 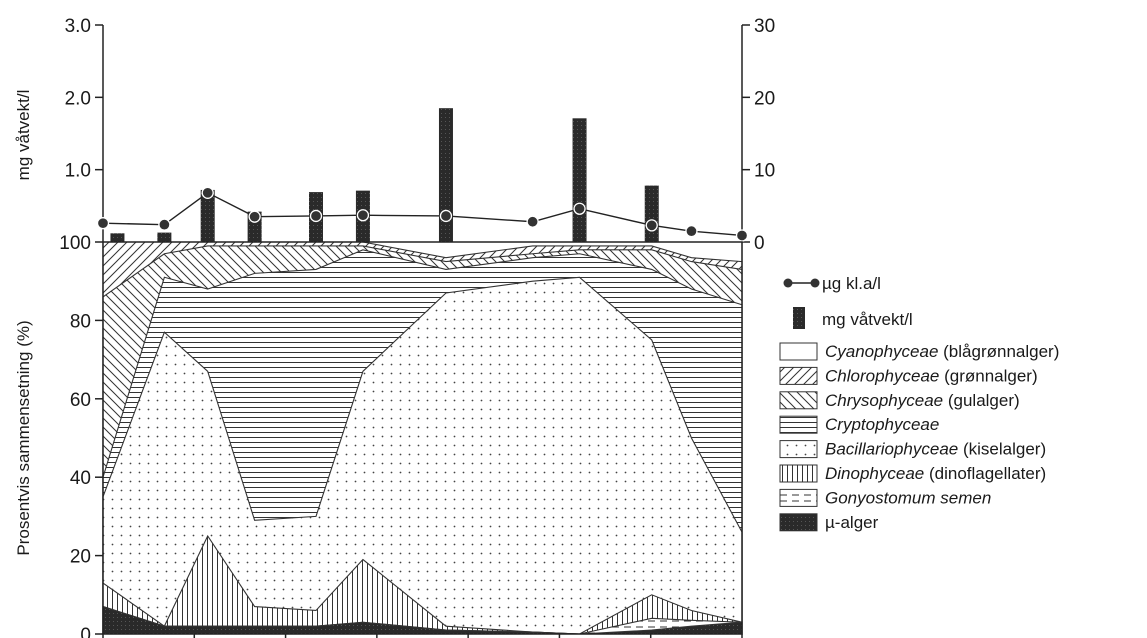 What do you see at coordinates (23, 437) in the screenshot?
I see `bottom-y-axis-label: Prosentvis sammensetning (%)` at bounding box center [23, 437].